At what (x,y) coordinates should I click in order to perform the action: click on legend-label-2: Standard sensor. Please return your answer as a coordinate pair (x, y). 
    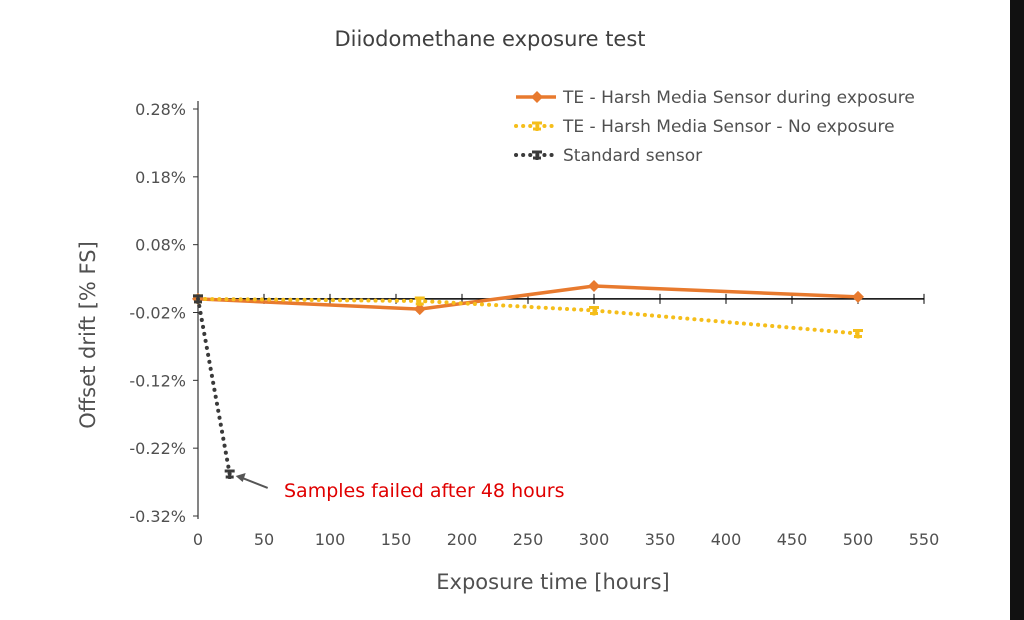
    Looking at the image, I should click on (632, 156).